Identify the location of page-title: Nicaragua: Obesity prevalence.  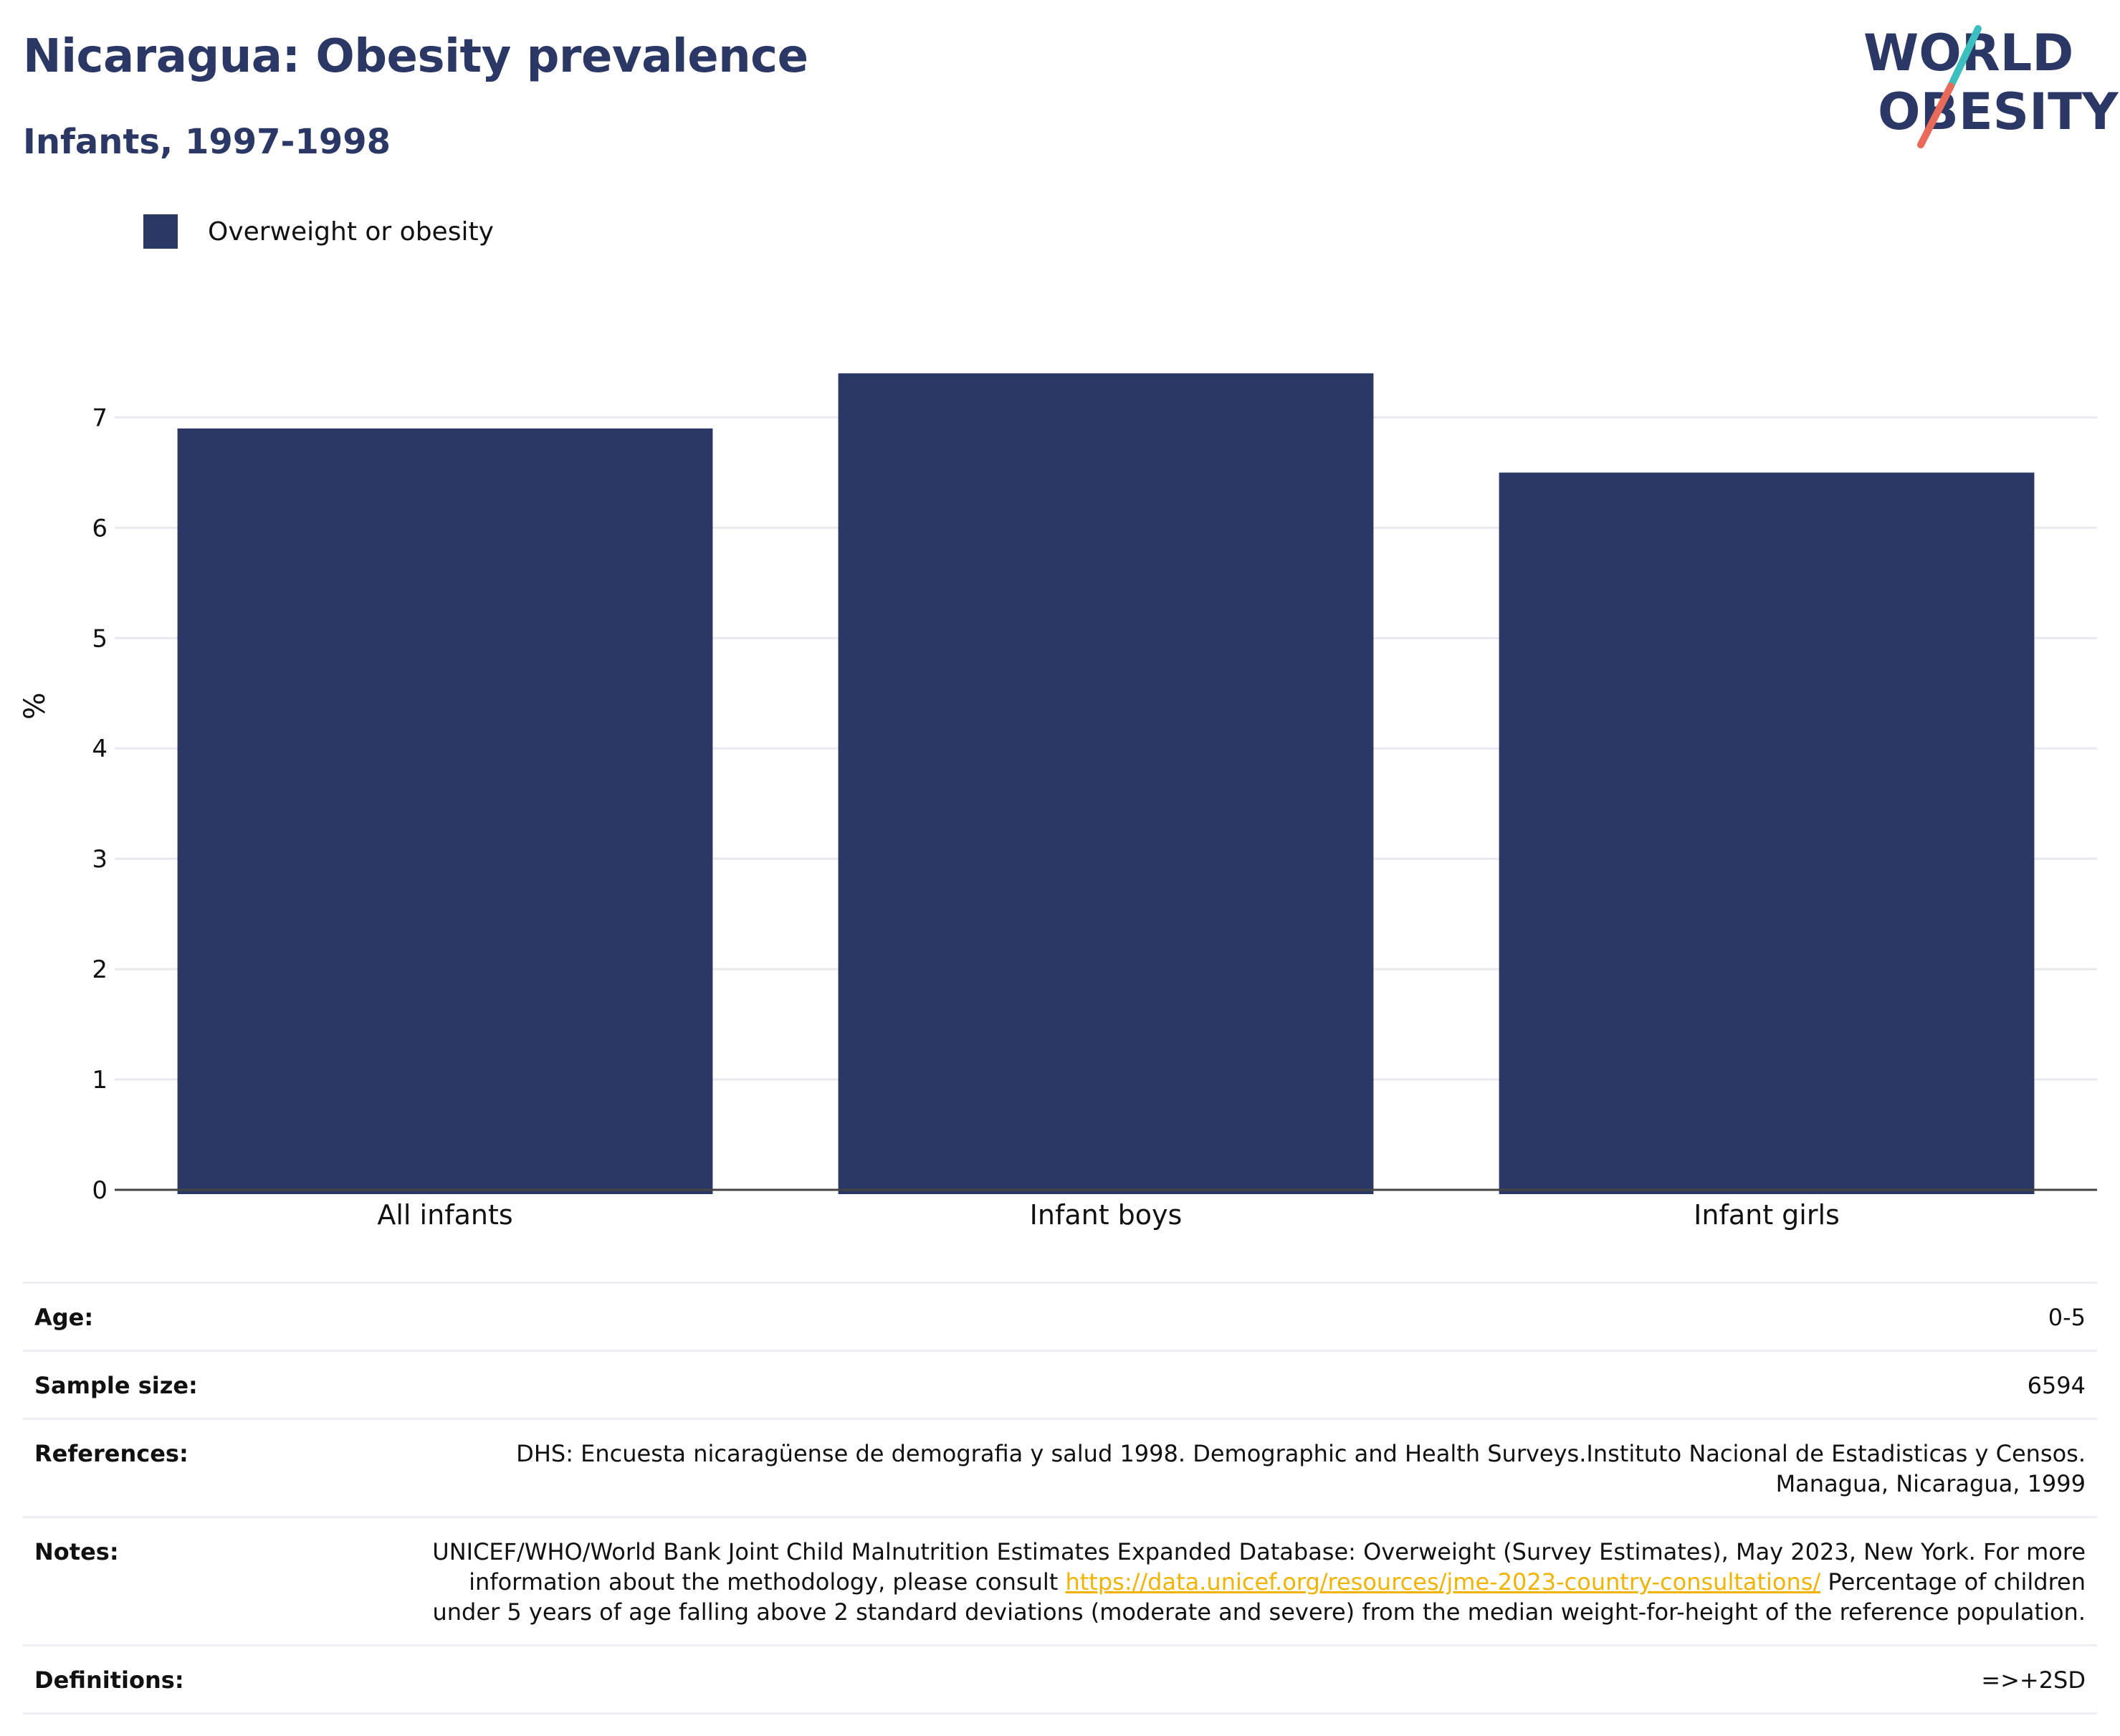
(416, 56).